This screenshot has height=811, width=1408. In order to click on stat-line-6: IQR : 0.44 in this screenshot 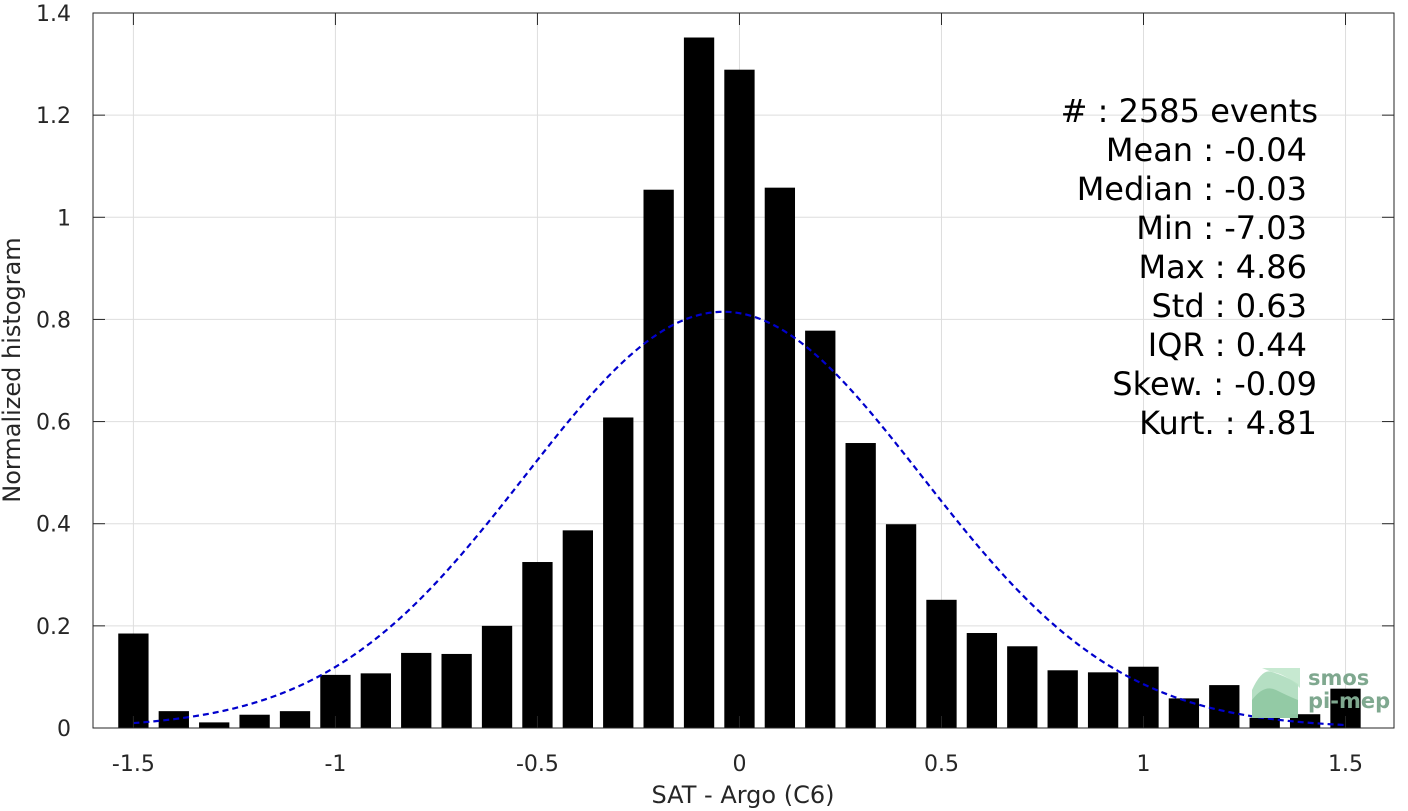, I will do `click(1227, 345)`.